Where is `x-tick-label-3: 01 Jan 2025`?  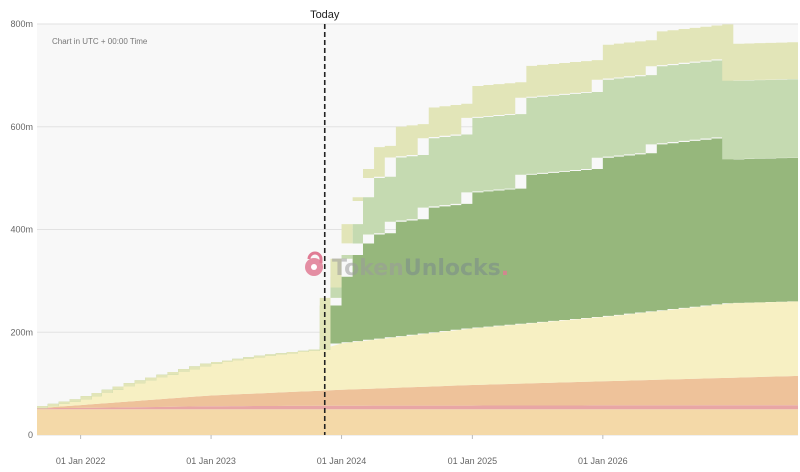
x-tick-label-3: 01 Jan 2025 is located at coordinates (473, 461).